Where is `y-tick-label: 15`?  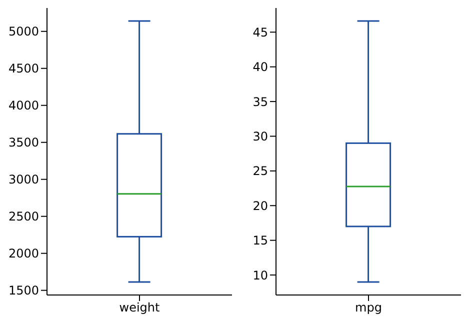
y-tick-label: 15 is located at coordinates (260, 241).